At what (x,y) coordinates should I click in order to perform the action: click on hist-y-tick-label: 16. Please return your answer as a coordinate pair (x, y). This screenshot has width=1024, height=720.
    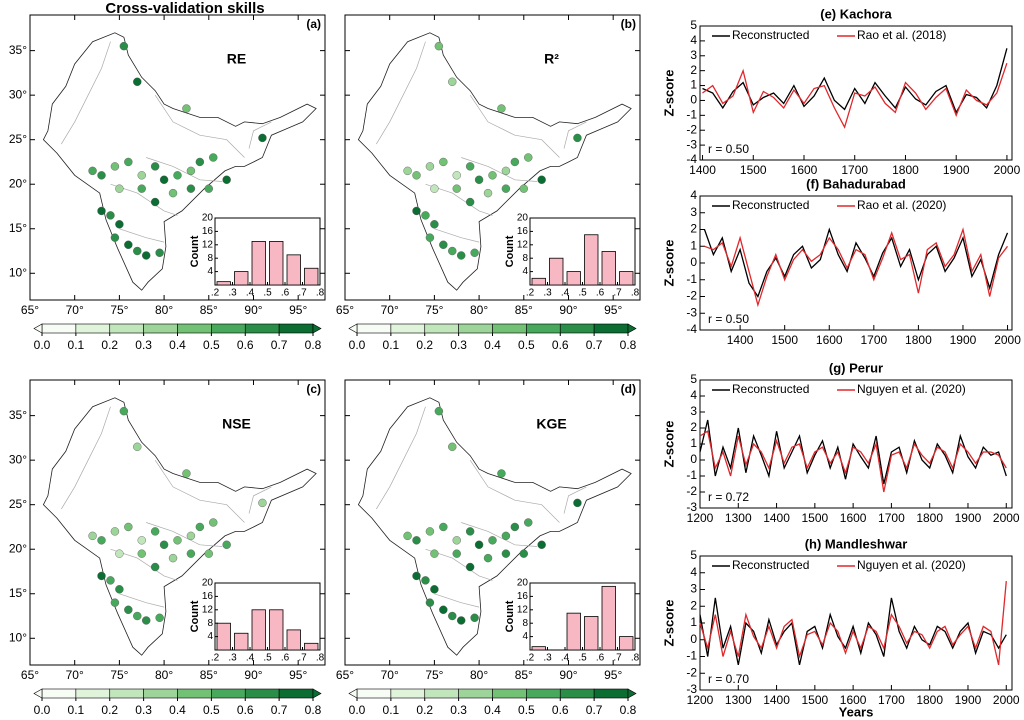
    Looking at the image, I should click on (208, 596).